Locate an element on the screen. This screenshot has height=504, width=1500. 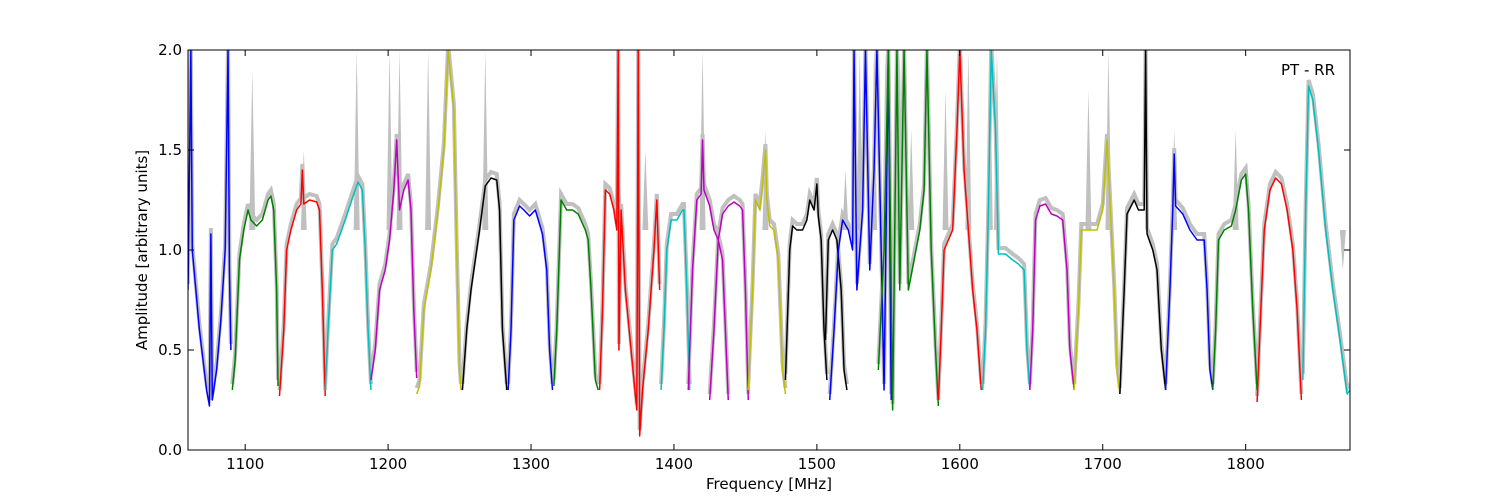
y-tick-label: 1.0 is located at coordinates (170, 250).